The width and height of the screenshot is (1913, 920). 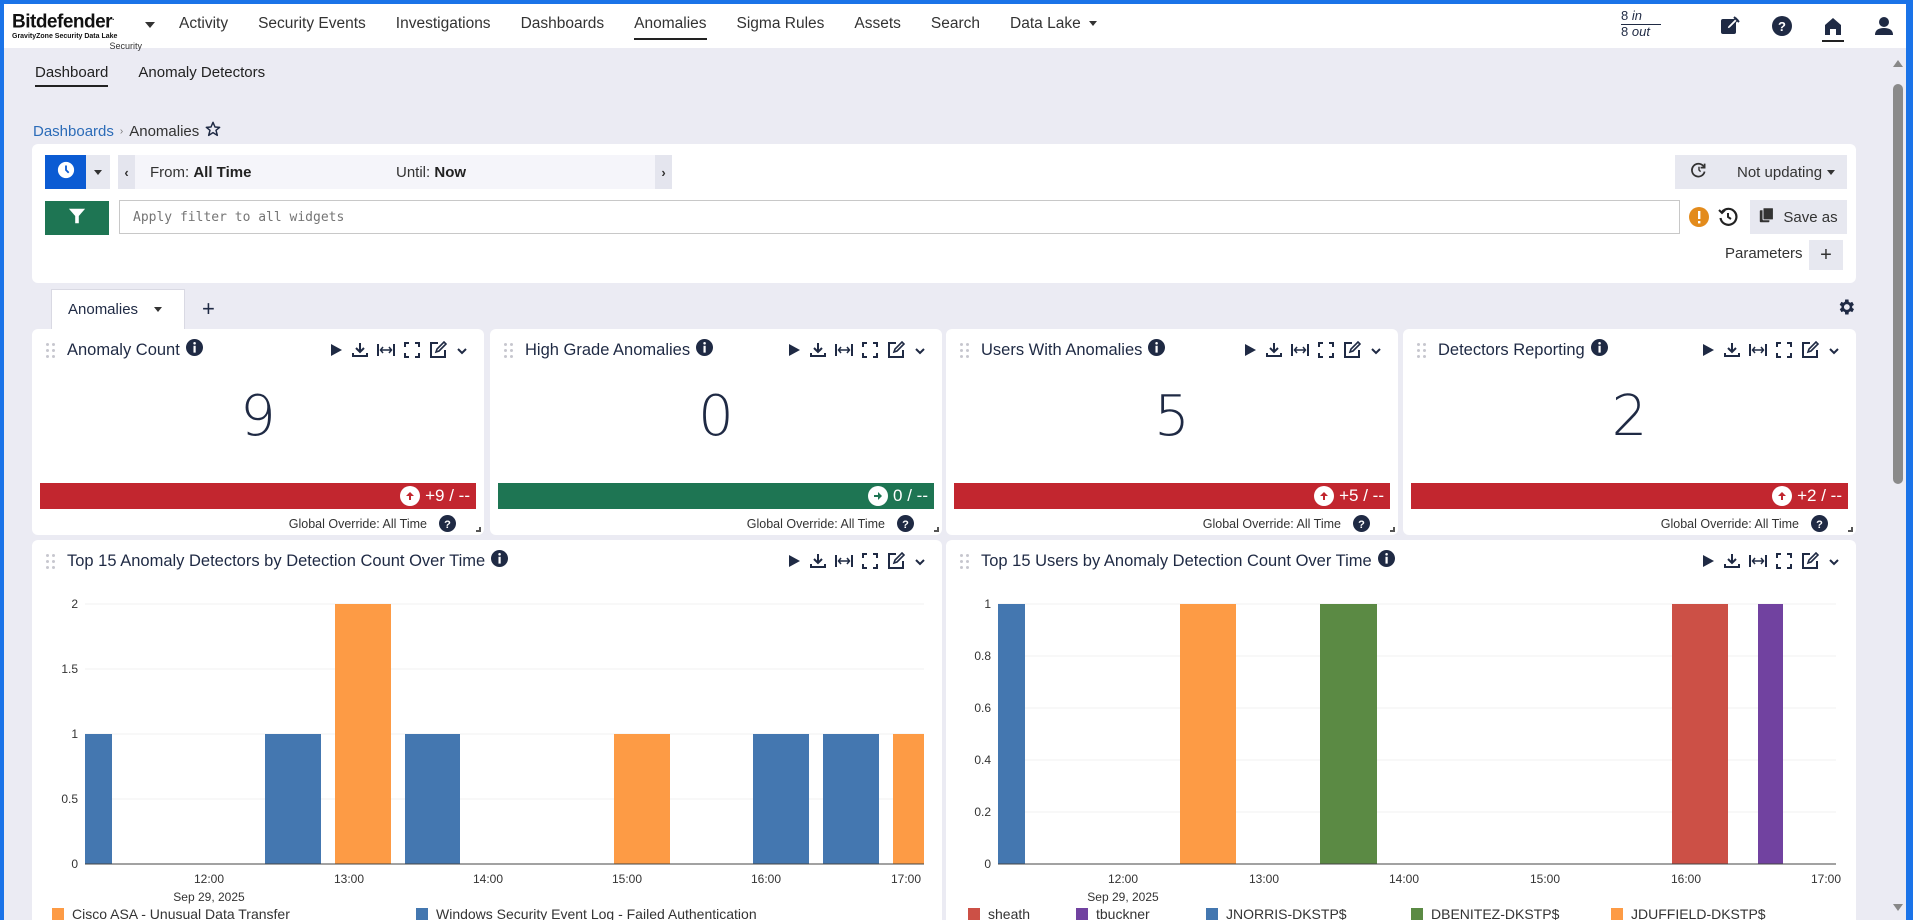 I want to click on time-picker-button, so click(x=65, y=172).